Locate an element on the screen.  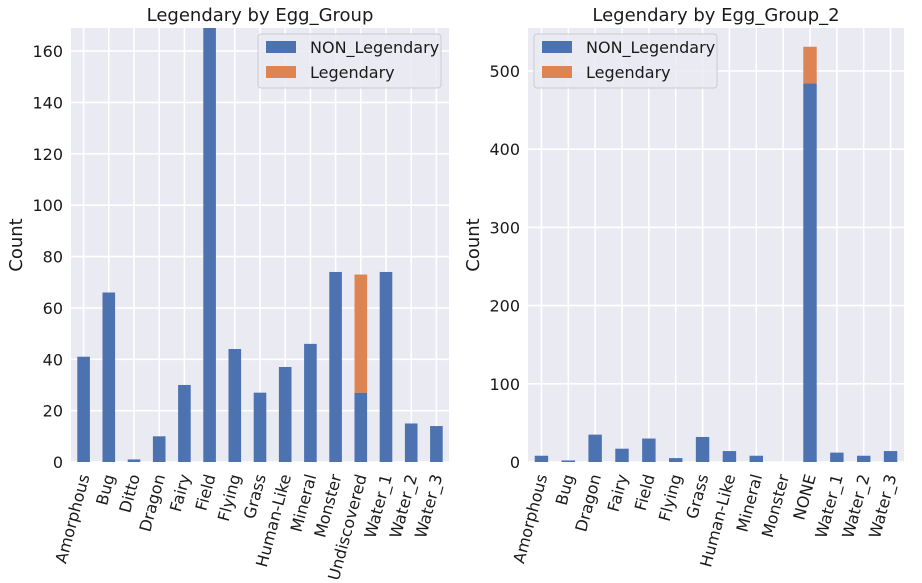
y-tick-label: 20 is located at coordinates (53, 411).